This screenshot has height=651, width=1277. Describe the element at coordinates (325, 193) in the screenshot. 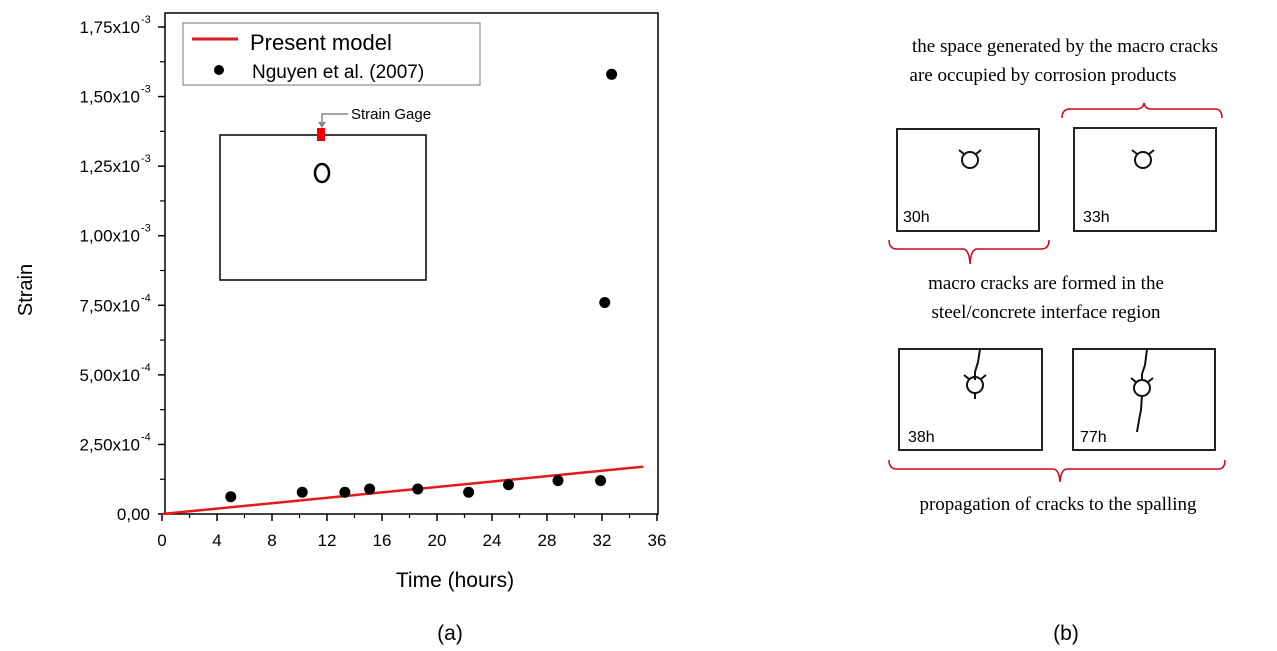

I see `specimen-inset: Strain Gage` at that location.